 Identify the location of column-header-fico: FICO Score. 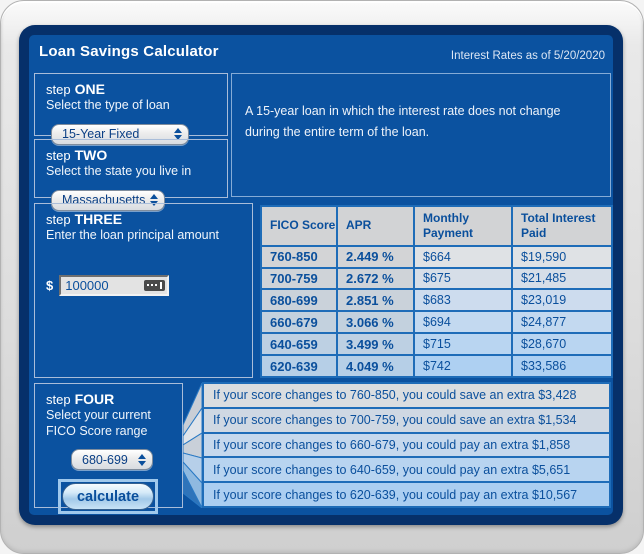
(299, 226).